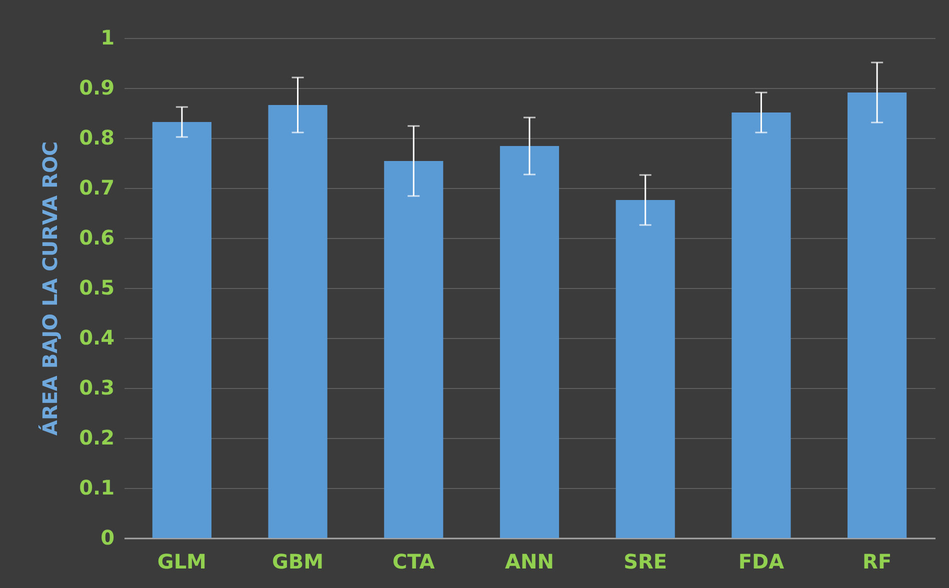 Image resolution: width=949 pixels, height=588 pixels. What do you see at coordinates (96, 288) in the screenshot?
I see `y-tick-label: 0.5` at bounding box center [96, 288].